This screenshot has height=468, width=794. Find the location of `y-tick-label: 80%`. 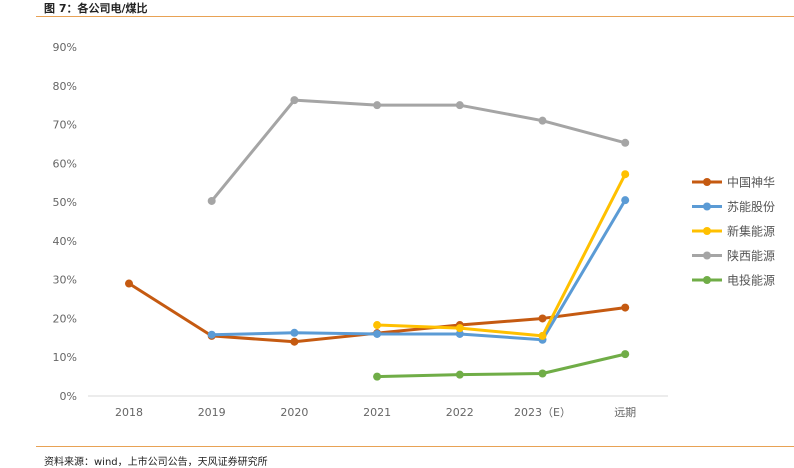

y-tick-label: 80% is located at coordinates (65, 86).